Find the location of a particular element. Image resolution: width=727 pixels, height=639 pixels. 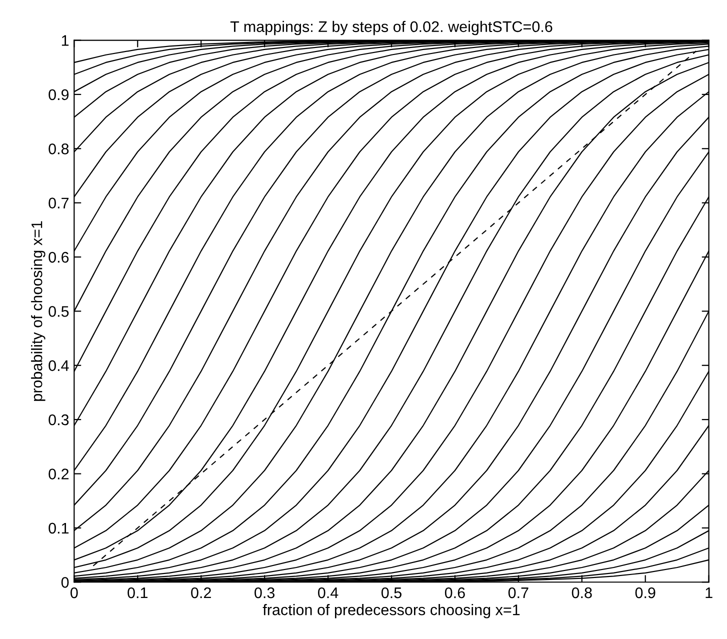

x-tick-label: 0 is located at coordinates (74, 592).